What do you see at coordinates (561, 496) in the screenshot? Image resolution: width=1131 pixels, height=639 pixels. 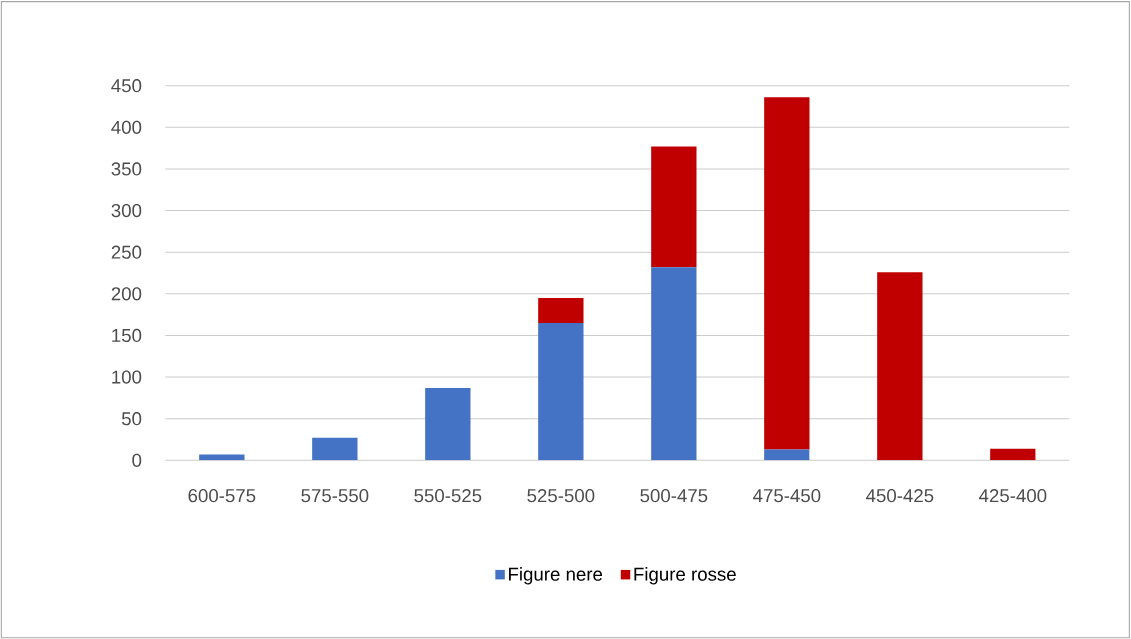 I see `x-tick-label: 525-500` at bounding box center [561, 496].